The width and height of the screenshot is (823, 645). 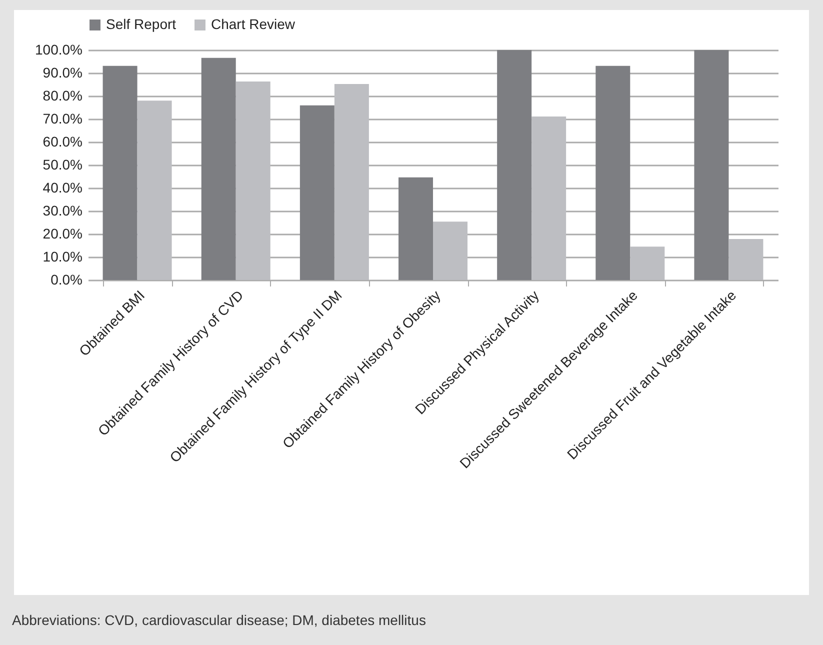 What do you see at coordinates (62, 234) in the screenshot?
I see `y-tick-label: 20.0%` at bounding box center [62, 234].